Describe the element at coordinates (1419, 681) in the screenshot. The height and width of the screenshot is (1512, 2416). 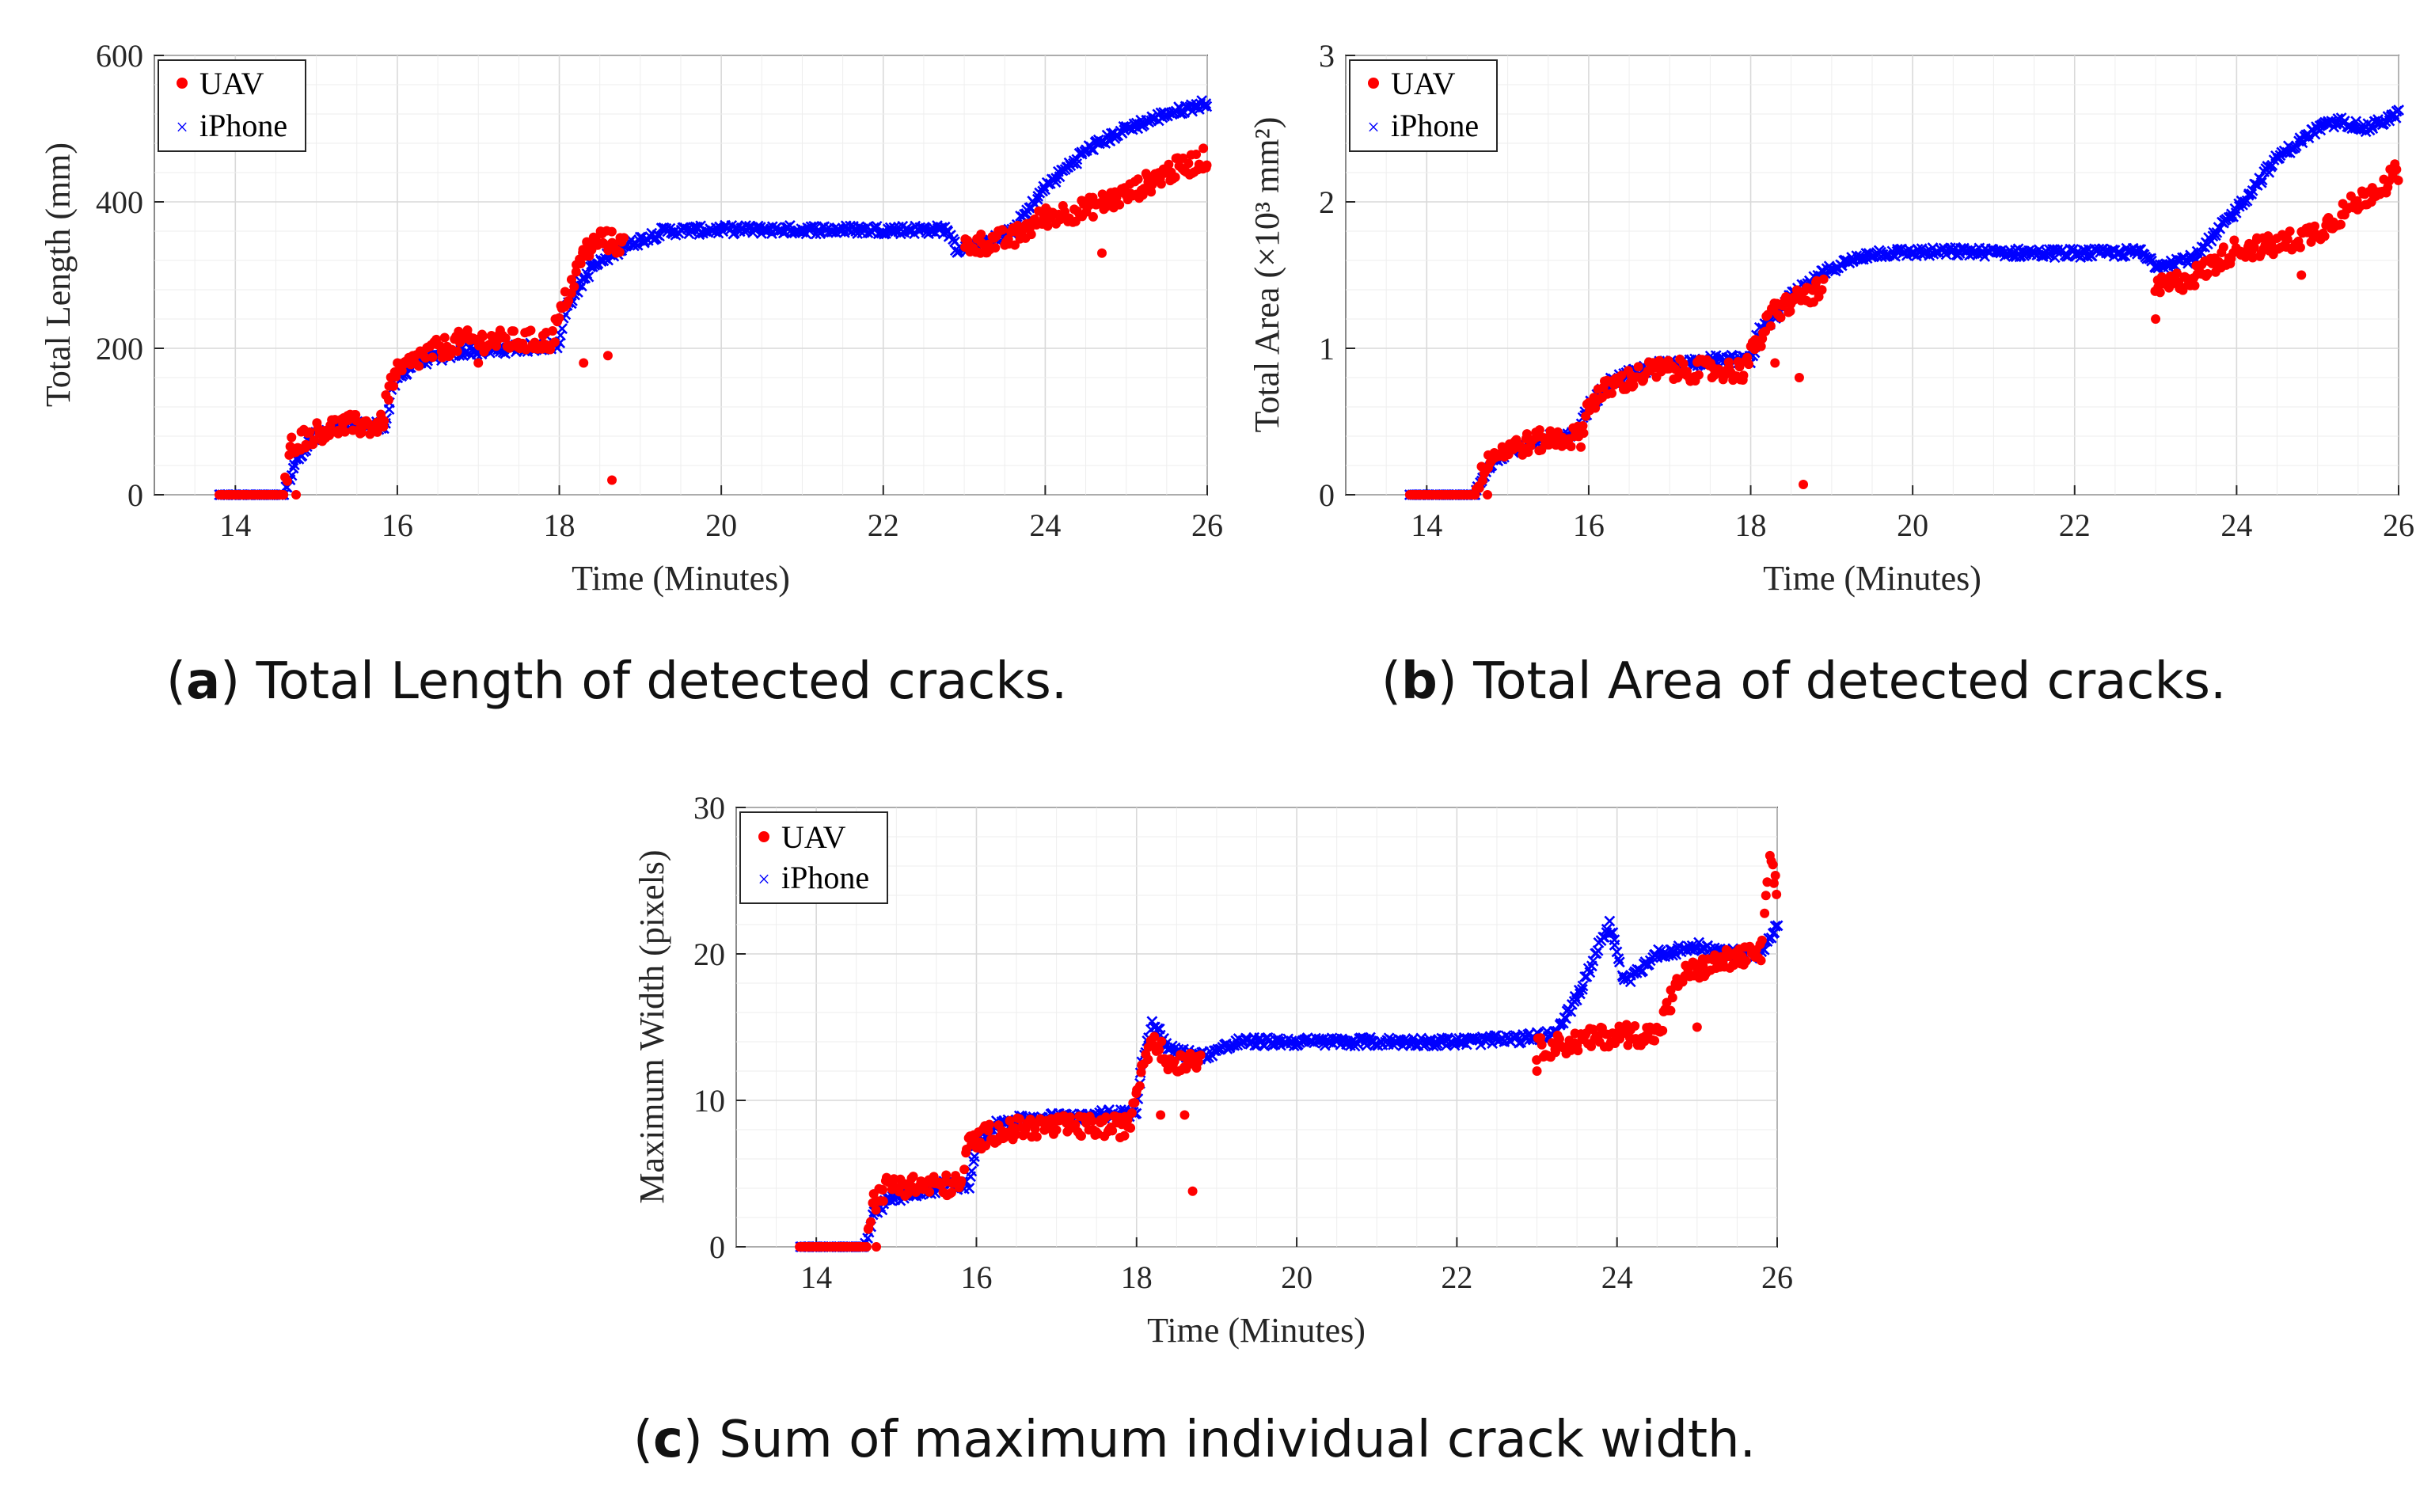
I see `caption-letter: b` at that location.